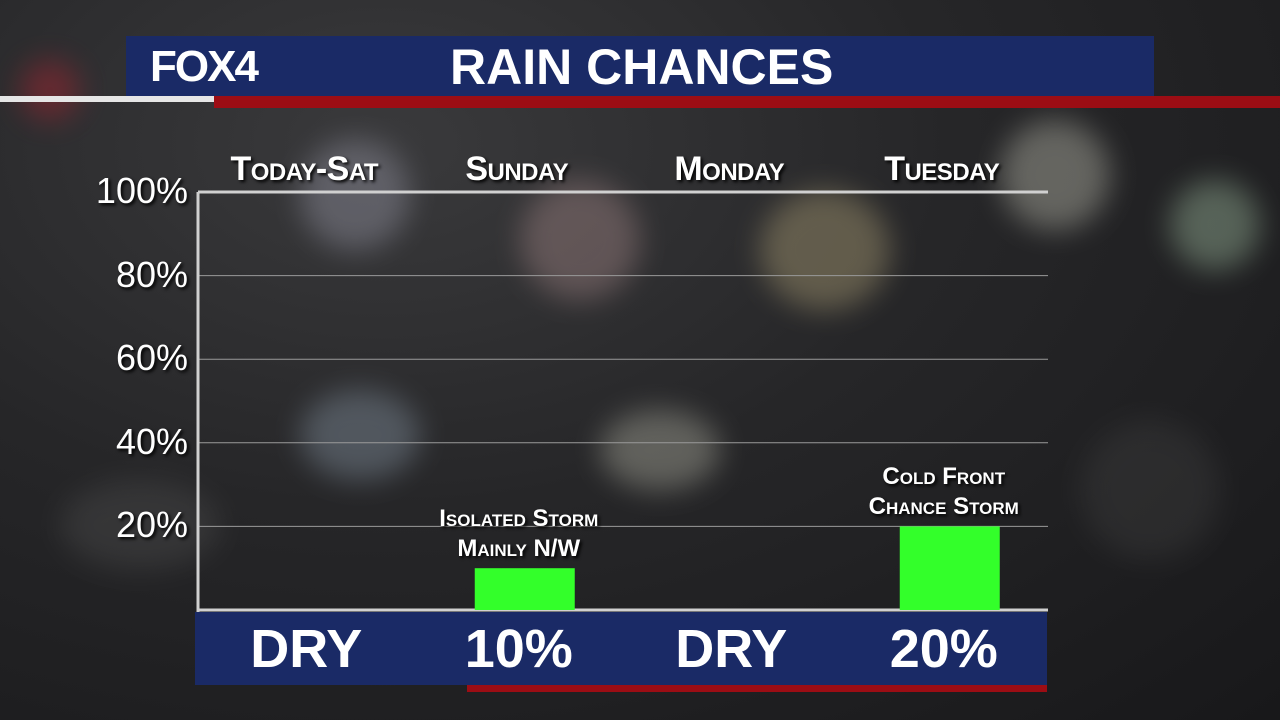 Image resolution: width=1280 pixels, height=720 pixels. Describe the element at coordinates (621, 648) in the screenshot. I see `value-label-bar` at that location.